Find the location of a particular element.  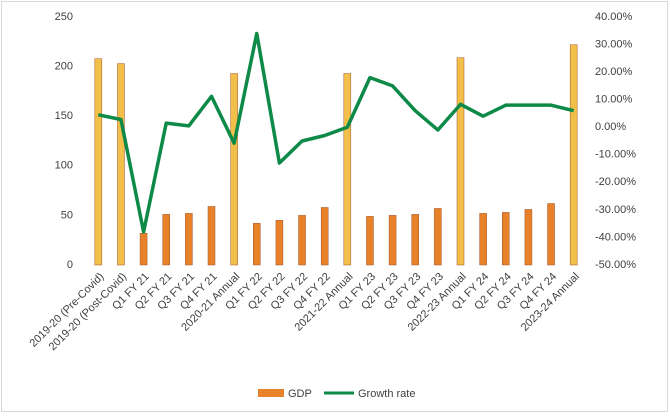

y2-tick-label: 30.00% is located at coordinates (614, 44).